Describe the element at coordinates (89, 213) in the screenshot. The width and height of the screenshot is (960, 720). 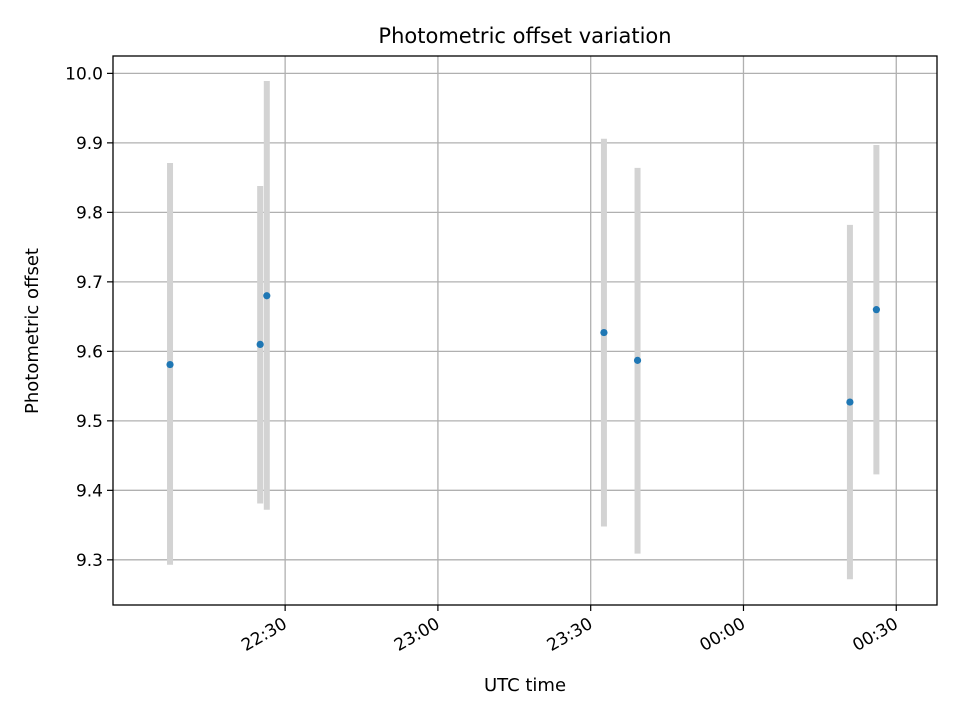
I see `y-tick-label: 9.8` at that location.